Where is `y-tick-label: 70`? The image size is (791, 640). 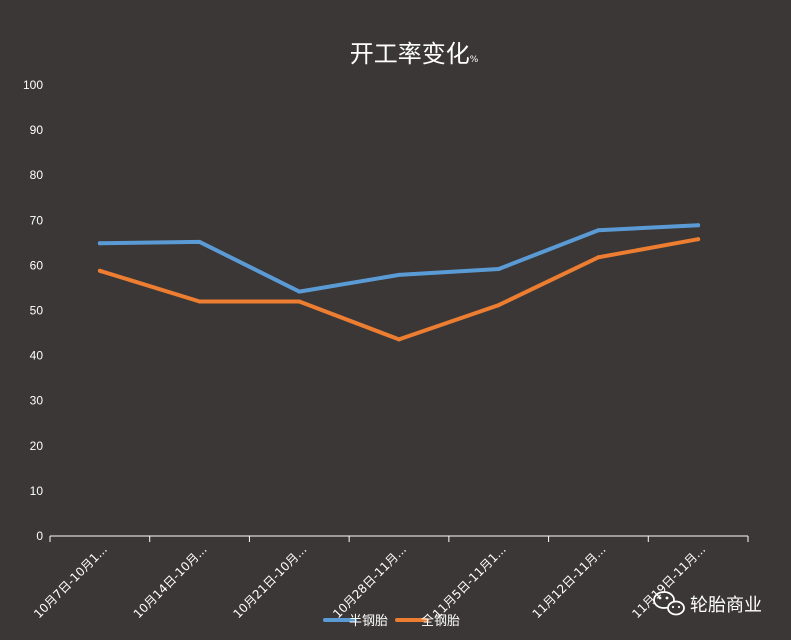 y-tick-label: 70 is located at coordinates (37, 220).